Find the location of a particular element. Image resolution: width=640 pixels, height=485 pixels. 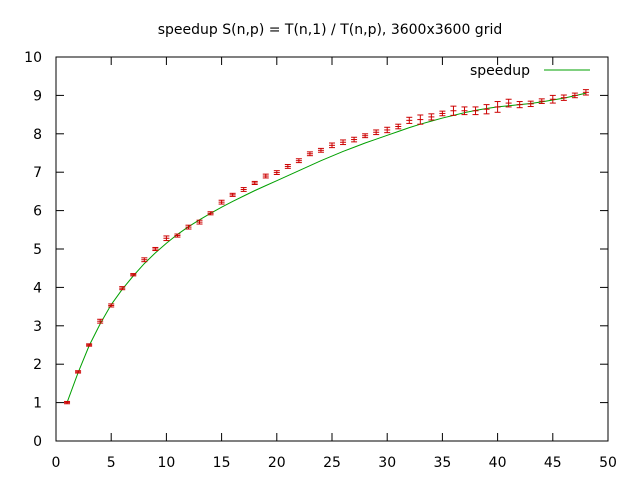

x-tick-label: 0 is located at coordinates (56, 463).